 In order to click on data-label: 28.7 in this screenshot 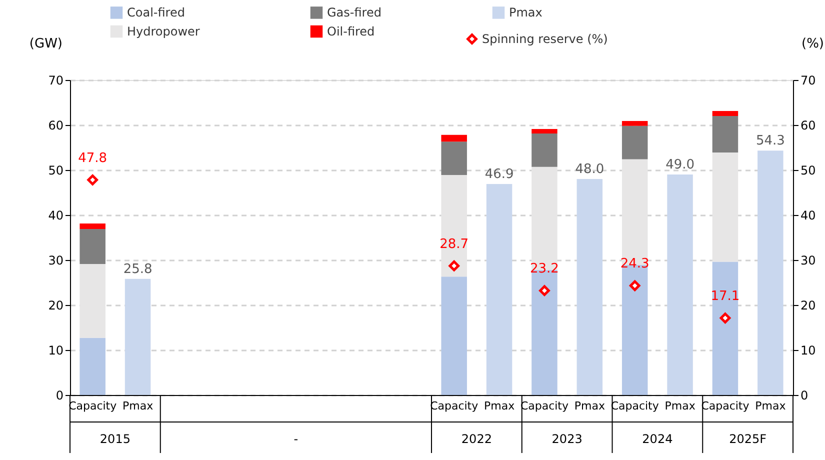, I will do `click(454, 244)`.